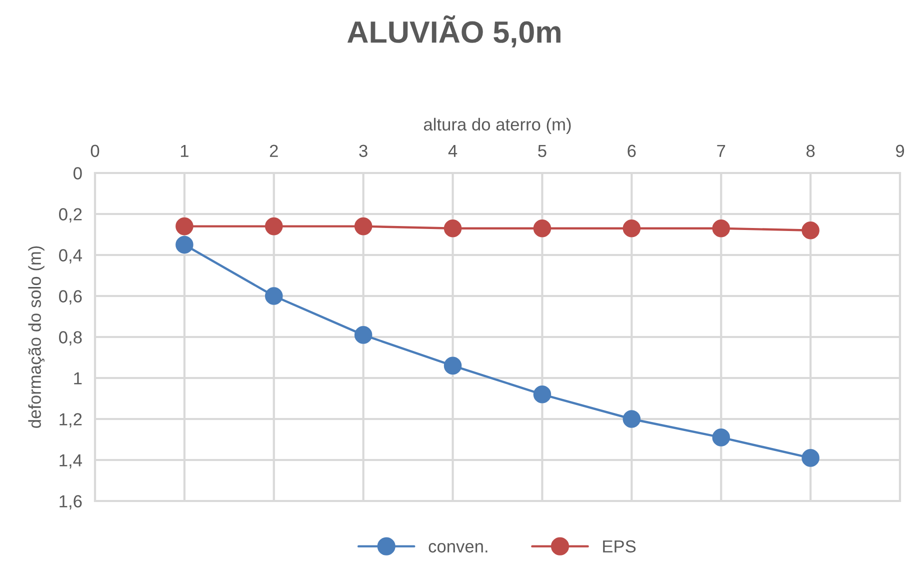 The height and width of the screenshot is (564, 909). What do you see at coordinates (900, 151) in the screenshot?
I see `x-tick-label: 9` at bounding box center [900, 151].